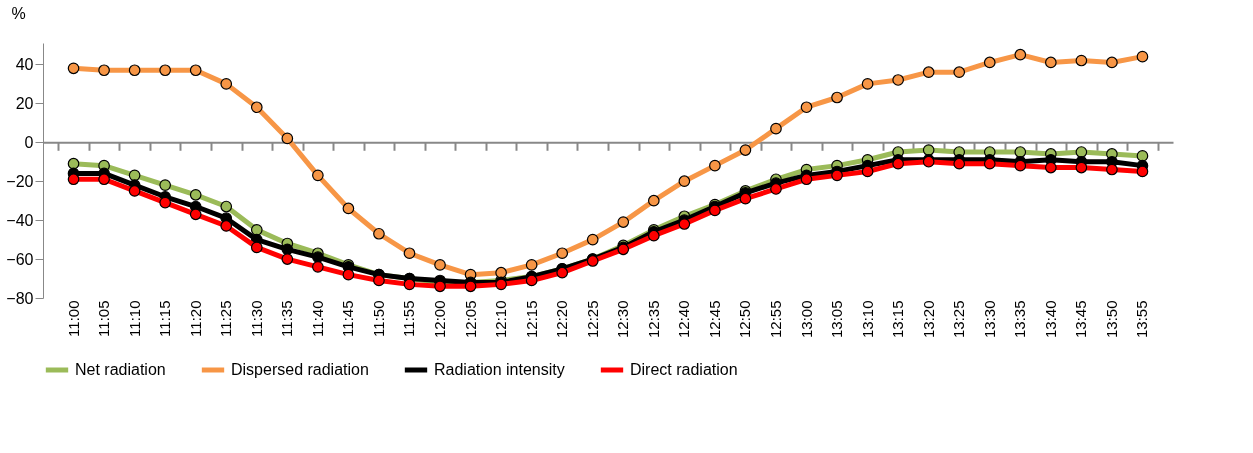 Image resolution: width=1253 pixels, height=453 pixels. Describe the element at coordinates (104, 318) in the screenshot. I see `x-tick-label: 11:05` at that location.